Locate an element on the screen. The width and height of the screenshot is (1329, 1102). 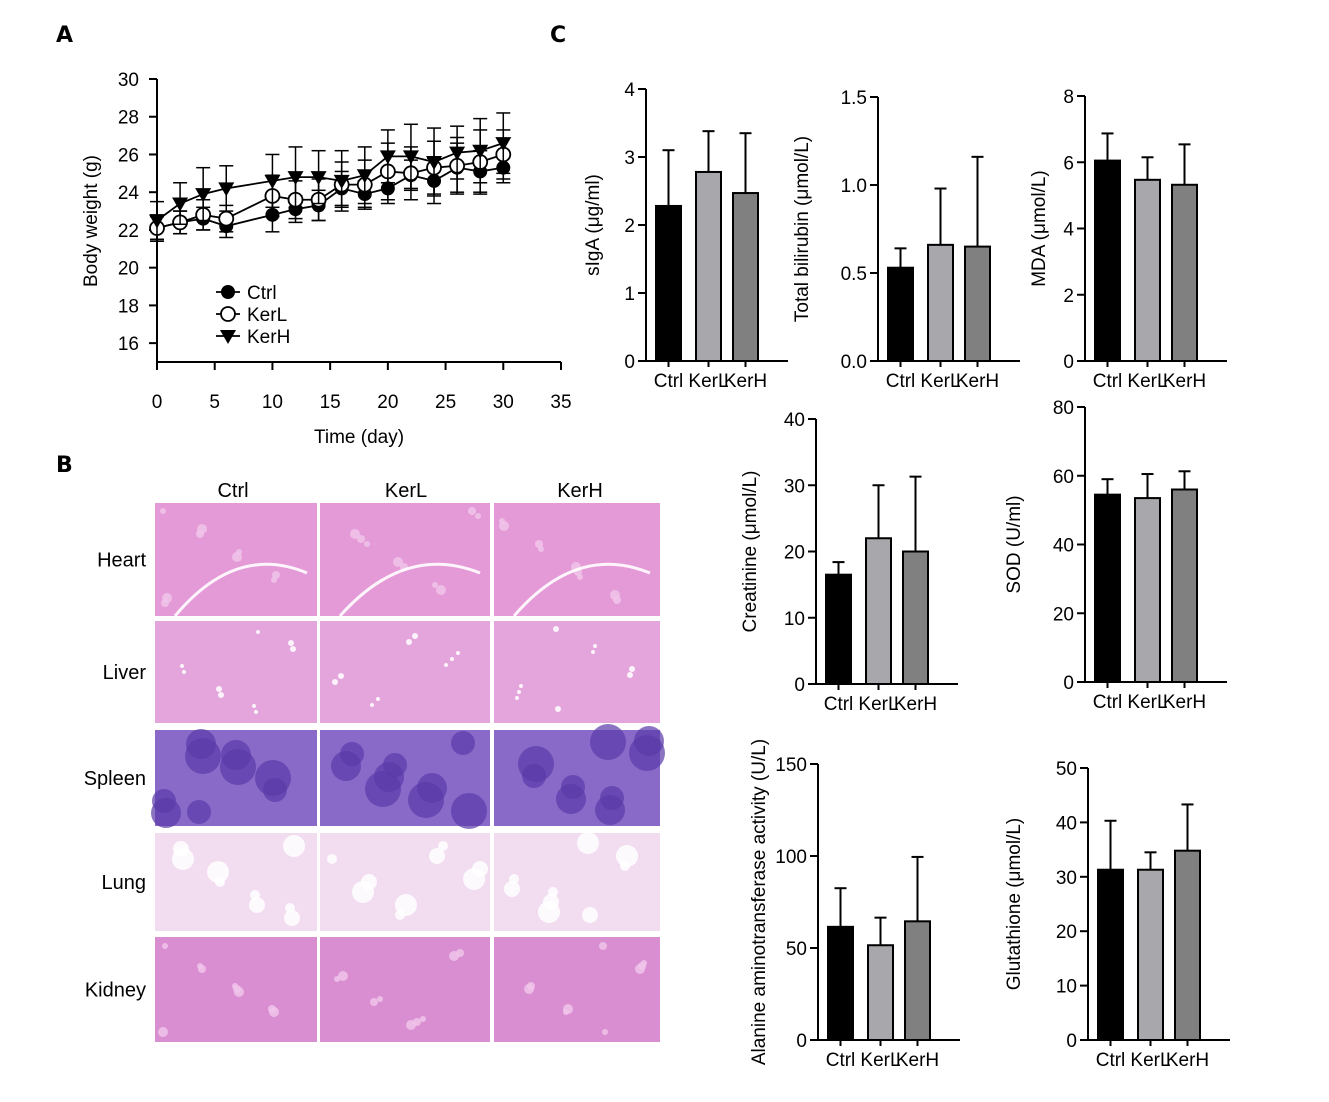
histology-column-label: KerL is located at coordinates (406, 491).